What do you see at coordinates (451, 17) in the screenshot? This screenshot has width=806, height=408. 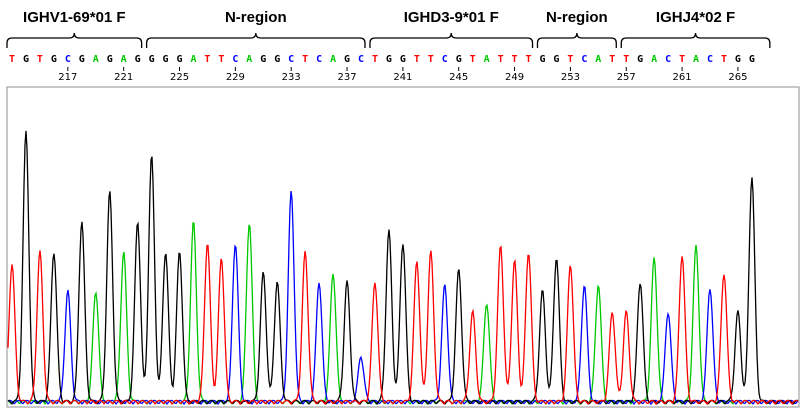 I see `region-label: IGHD3-9*01 F` at bounding box center [451, 17].